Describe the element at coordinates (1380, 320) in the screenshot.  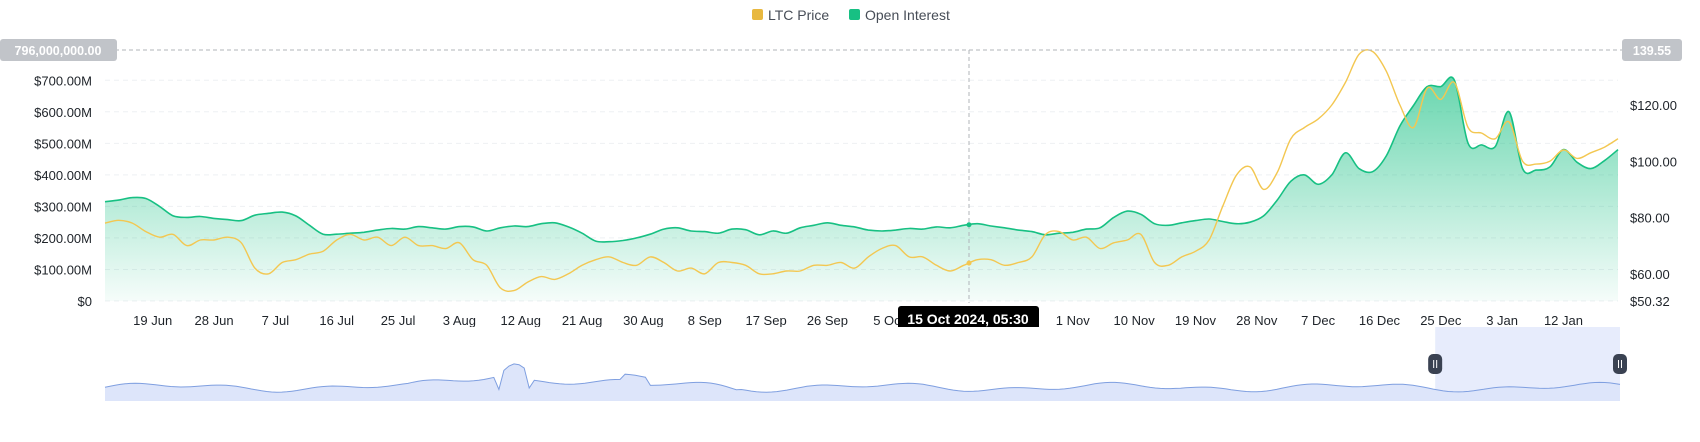
I see `x-tick-label: 16 Dec` at that location.